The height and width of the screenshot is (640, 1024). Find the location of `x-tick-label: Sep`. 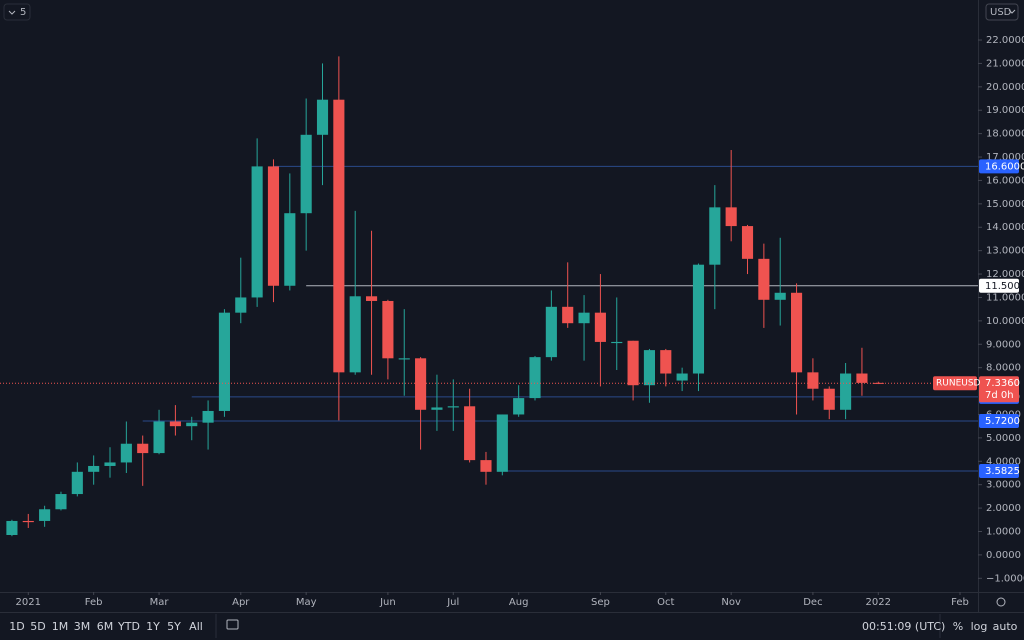

x-tick-label: Sep is located at coordinates (600, 602).